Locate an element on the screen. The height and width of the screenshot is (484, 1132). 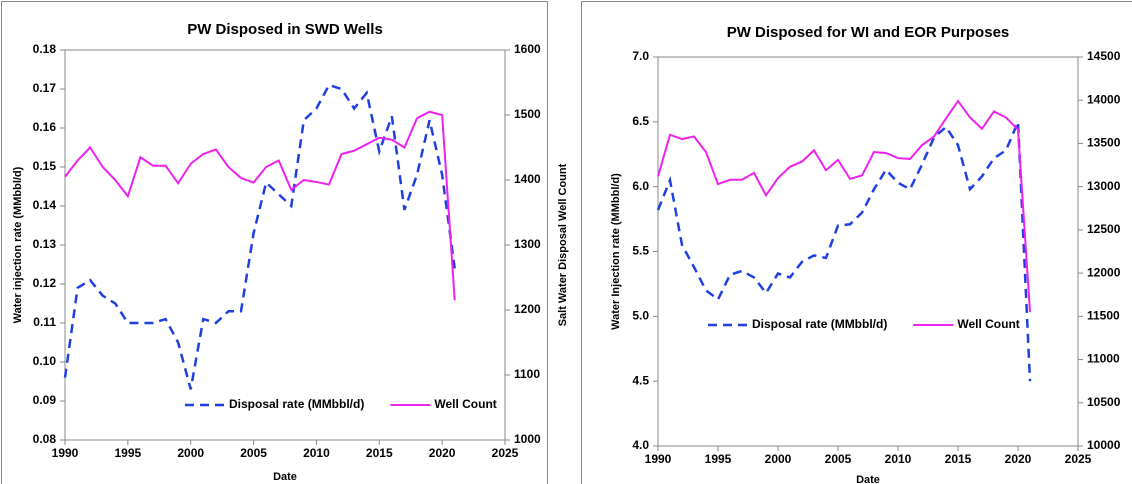
y2-tick-label: 10500 is located at coordinates (1104, 402).